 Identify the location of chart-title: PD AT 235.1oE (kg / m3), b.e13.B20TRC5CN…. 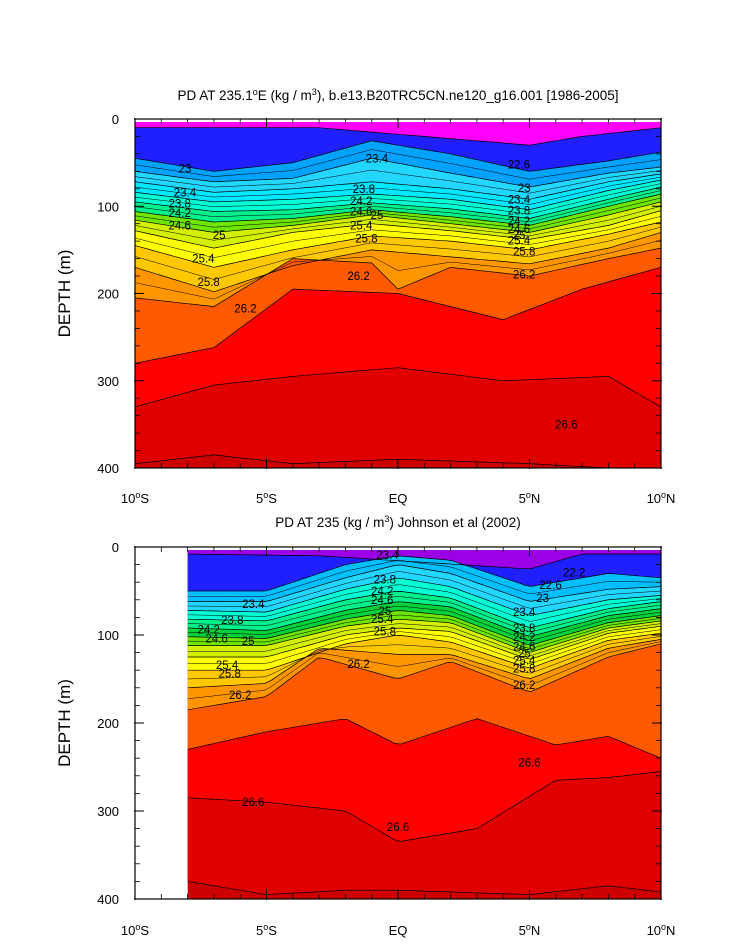
(397, 95).